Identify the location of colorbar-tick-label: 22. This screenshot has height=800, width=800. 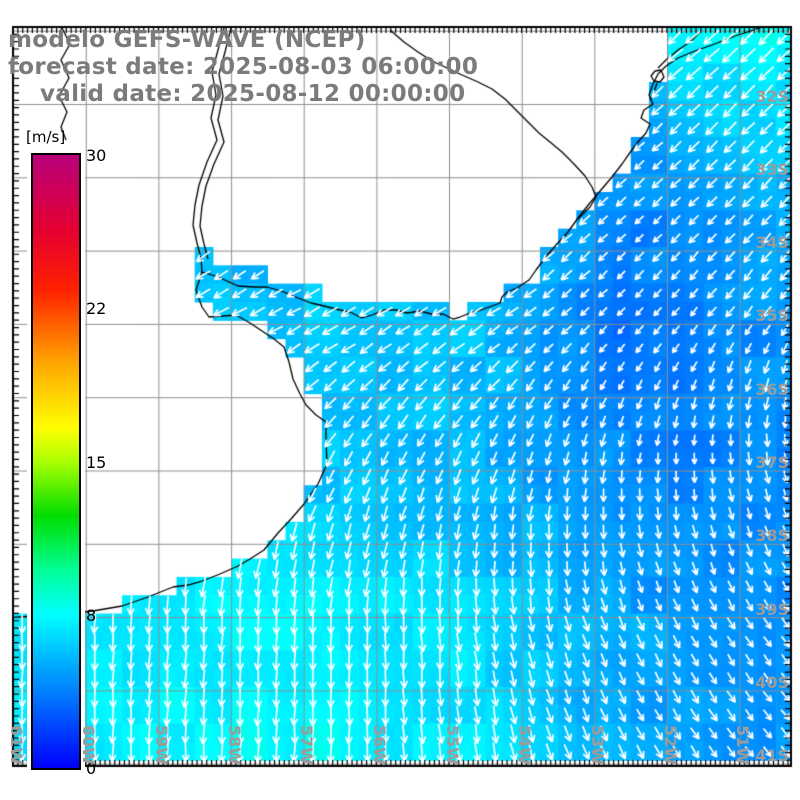
(96, 309).